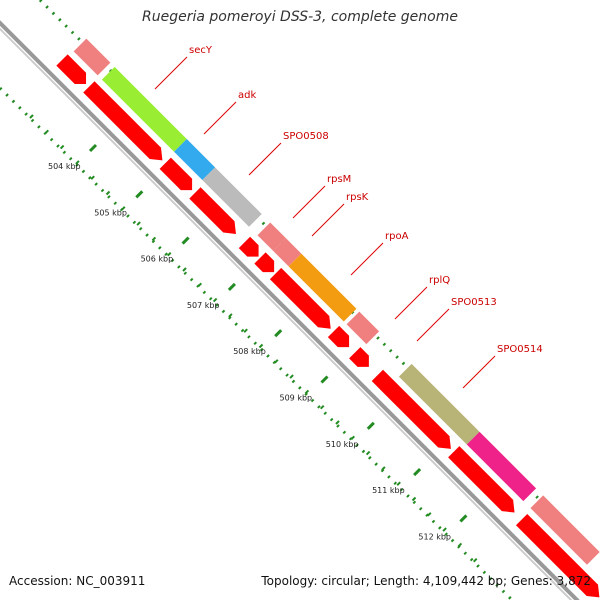 The image size is (600, 600). I want to click on leader-SPO0508, so click(265, 159).